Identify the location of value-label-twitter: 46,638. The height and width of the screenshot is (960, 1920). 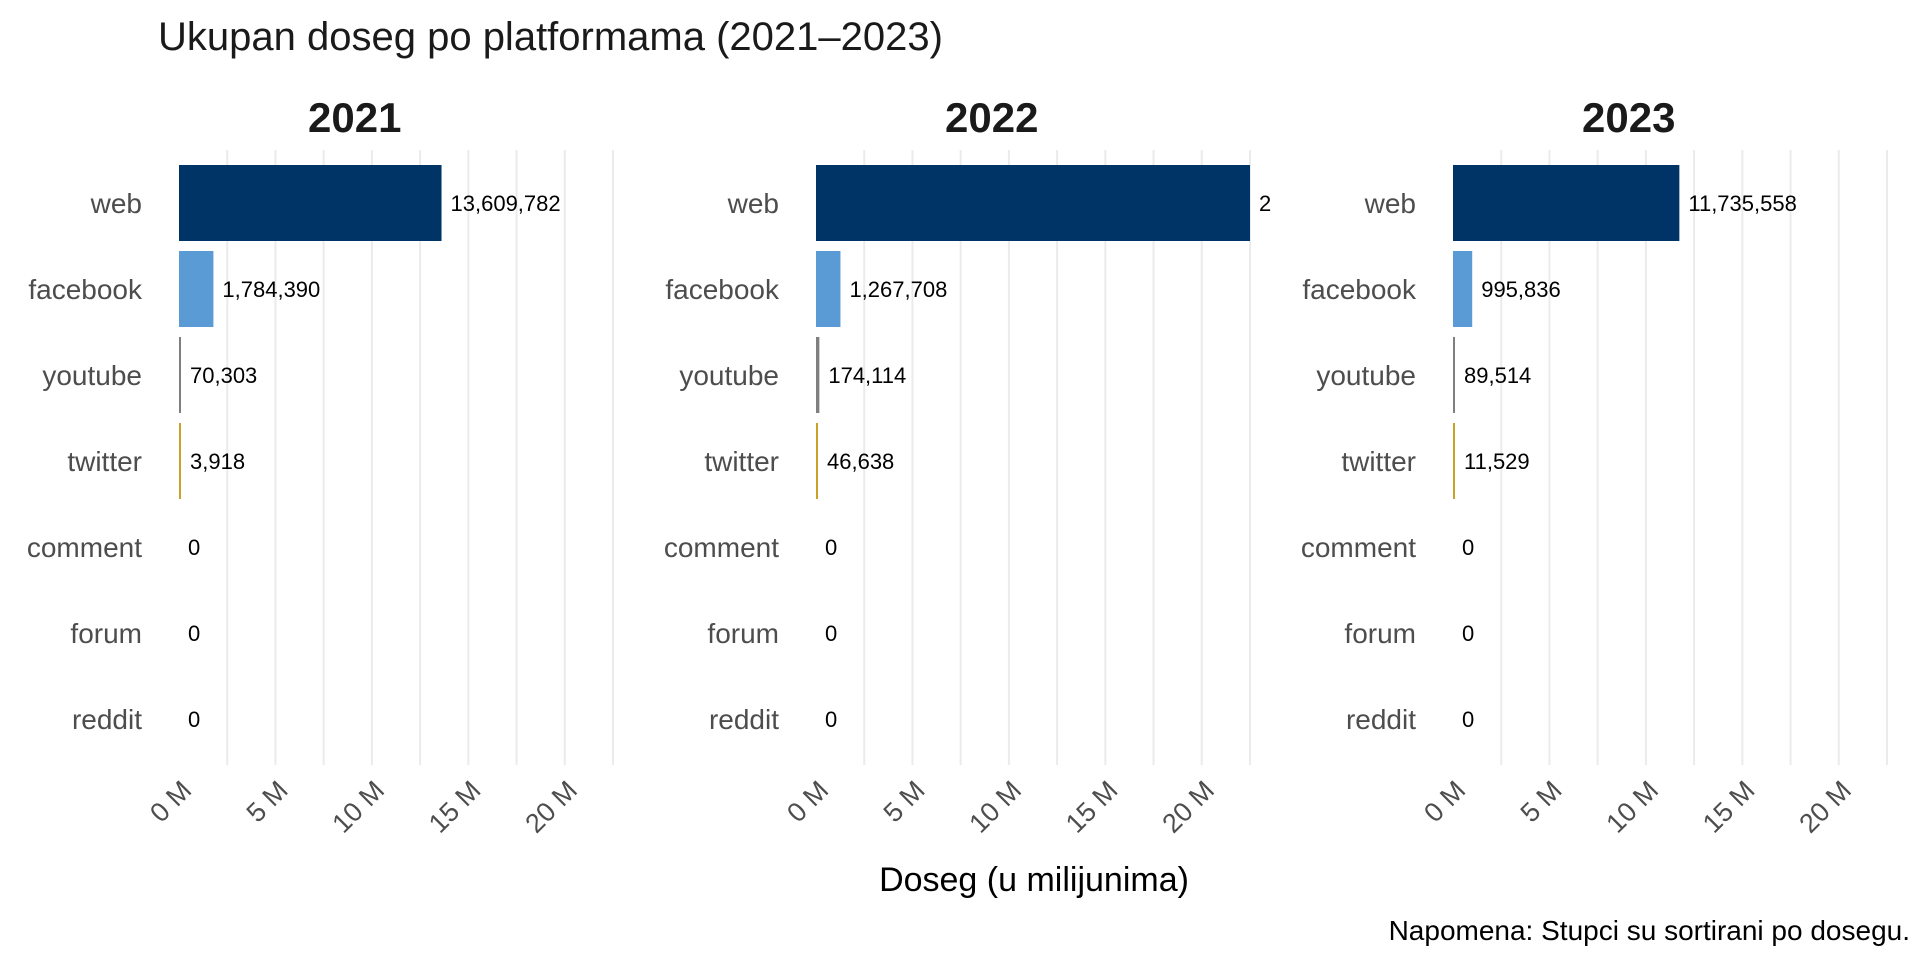
(860, 461).